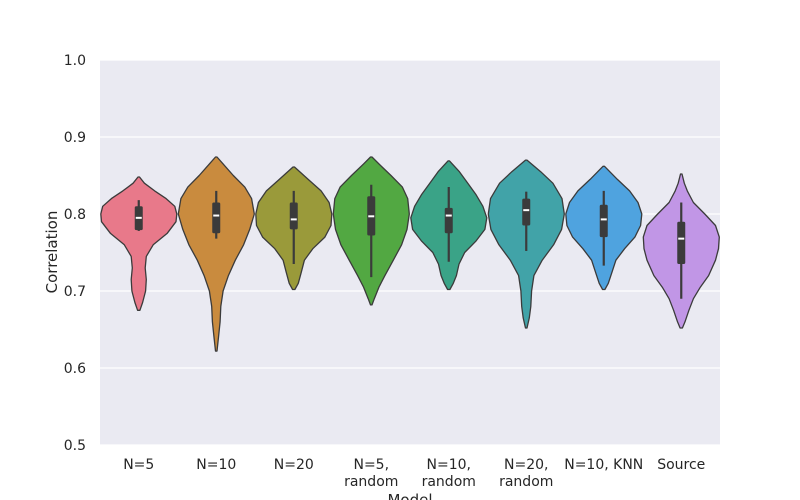  Describe the element at coordinates (75, 369) in the screenshot. I see `y-tick-label: 0.6` at that location.